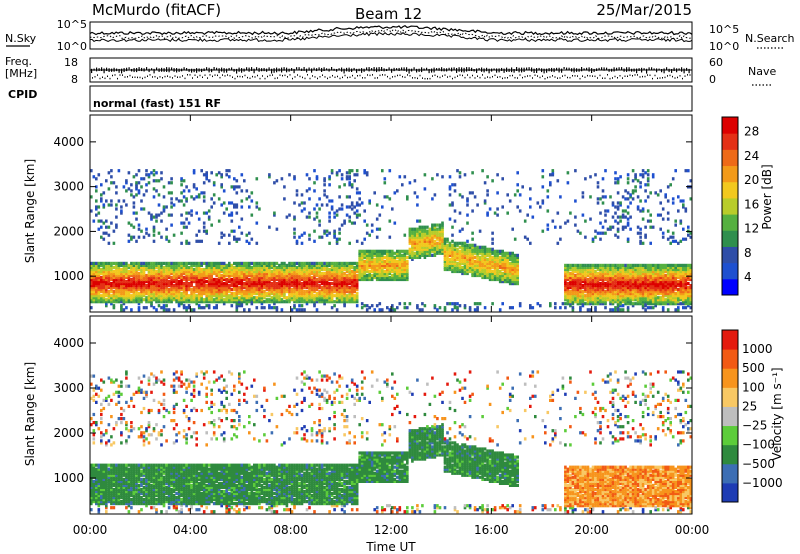 Image resolution: width=800 pixels, height=554 pixels. I want to click on freq-point, so click(467, 69).